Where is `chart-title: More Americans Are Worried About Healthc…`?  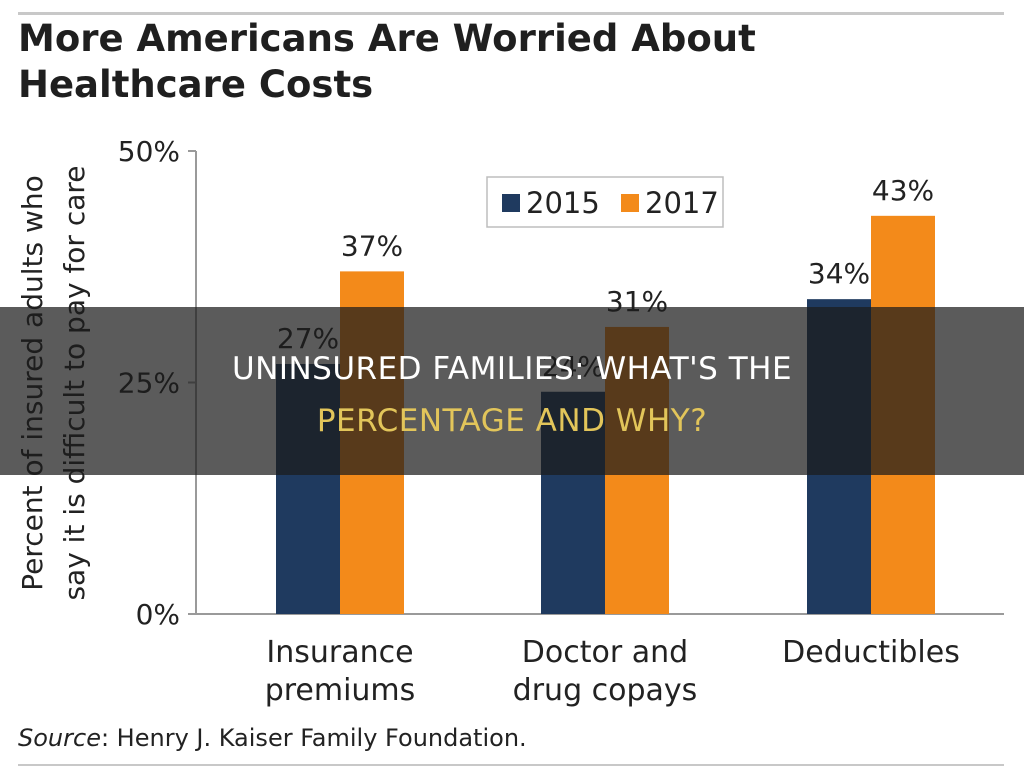 chart-title: More Americans Are Worried About Healthc… is located at coordinates (468, 62).